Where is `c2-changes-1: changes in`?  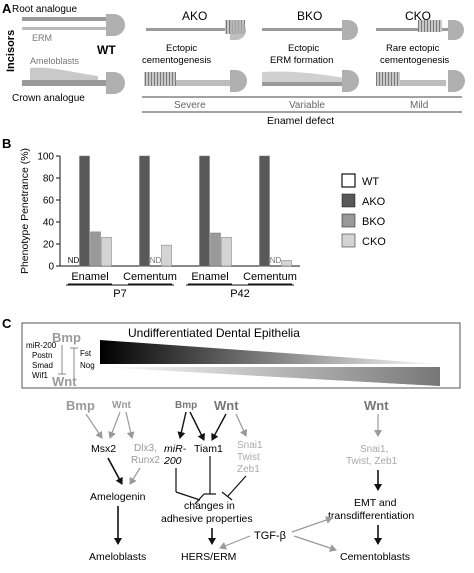 c2-changes-1: changes in is located at coordinates (209, 506).